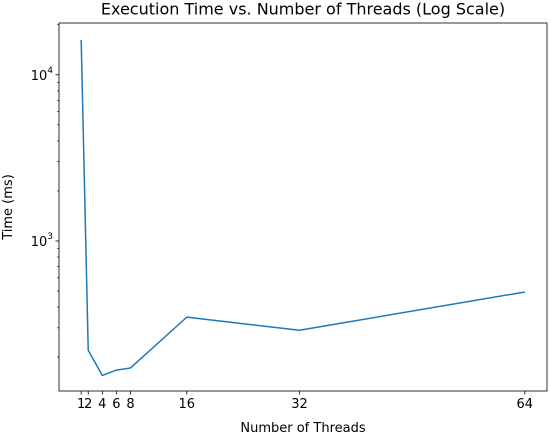 The height and width of the screenshot is (435, 550). What do you see at coordinates (187, 404) in the screenshot?
I see `x-tick-label: 16` at bounding box center [187, 404].